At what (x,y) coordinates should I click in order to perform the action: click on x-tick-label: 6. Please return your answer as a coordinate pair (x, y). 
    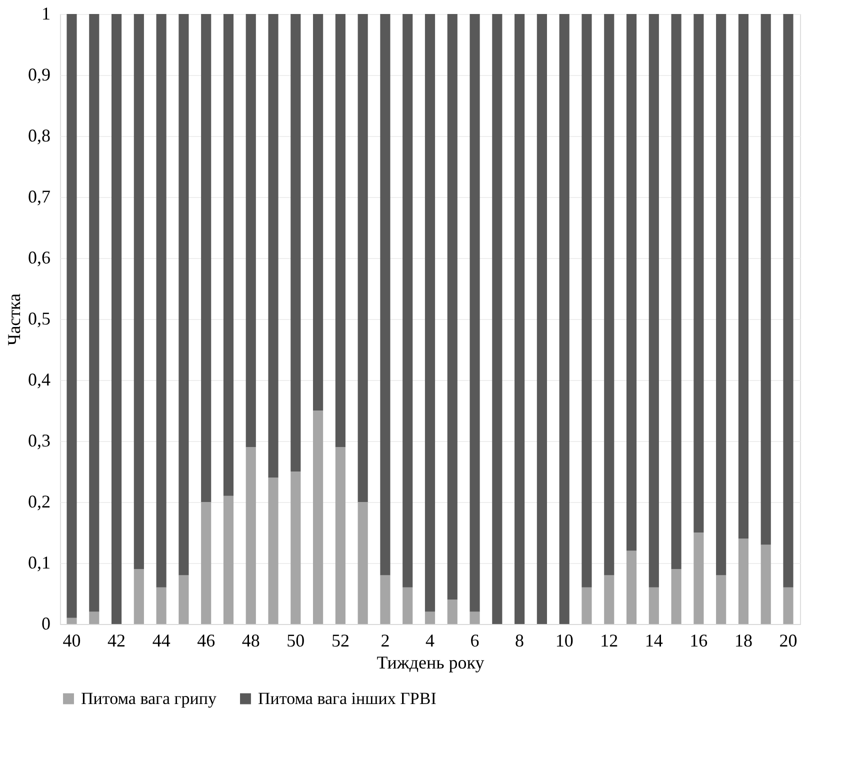
    Looking at the image, I should click on (475, 640).